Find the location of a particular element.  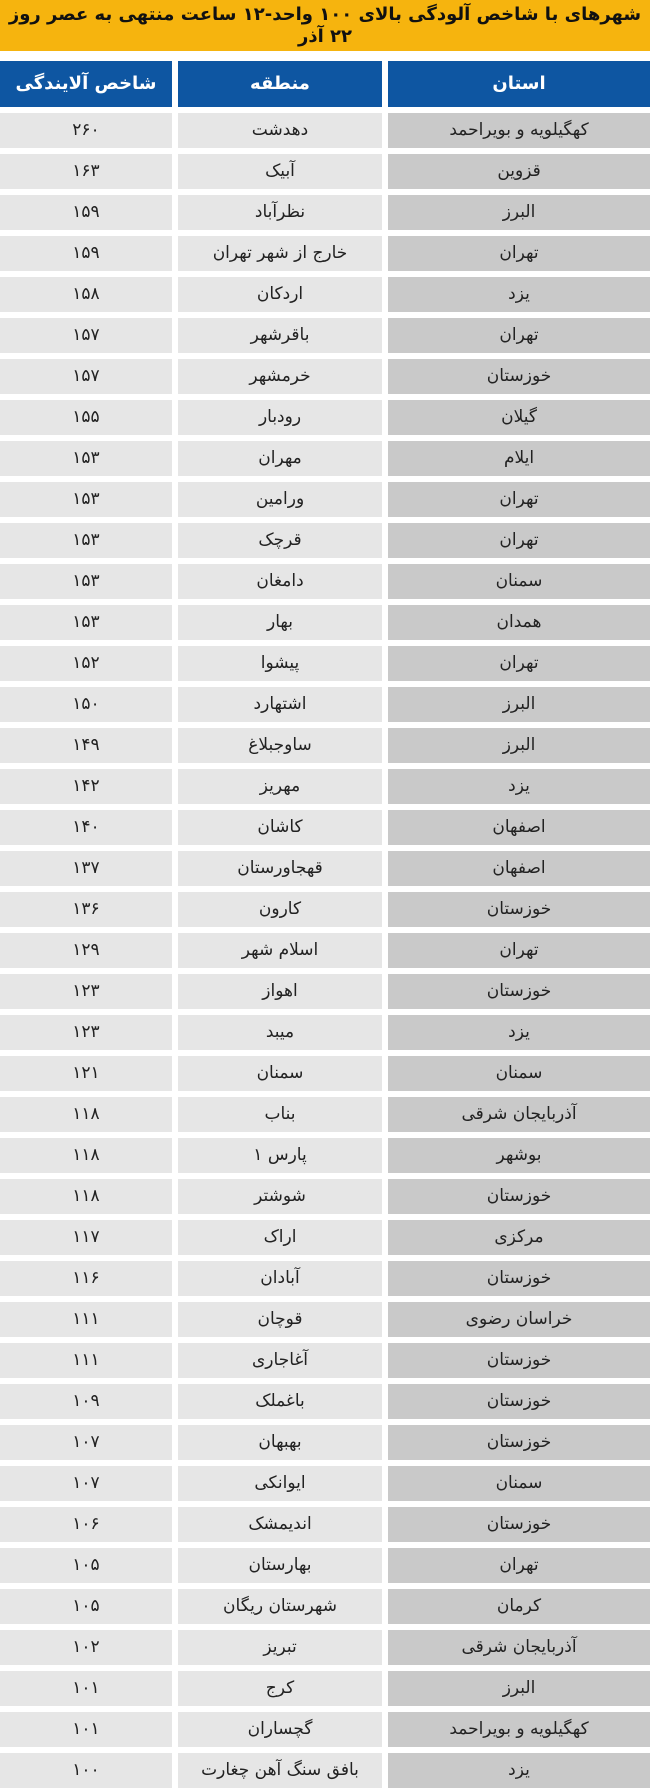

index-cell: ۱۱۷ is located at coordinates (86, 1238).